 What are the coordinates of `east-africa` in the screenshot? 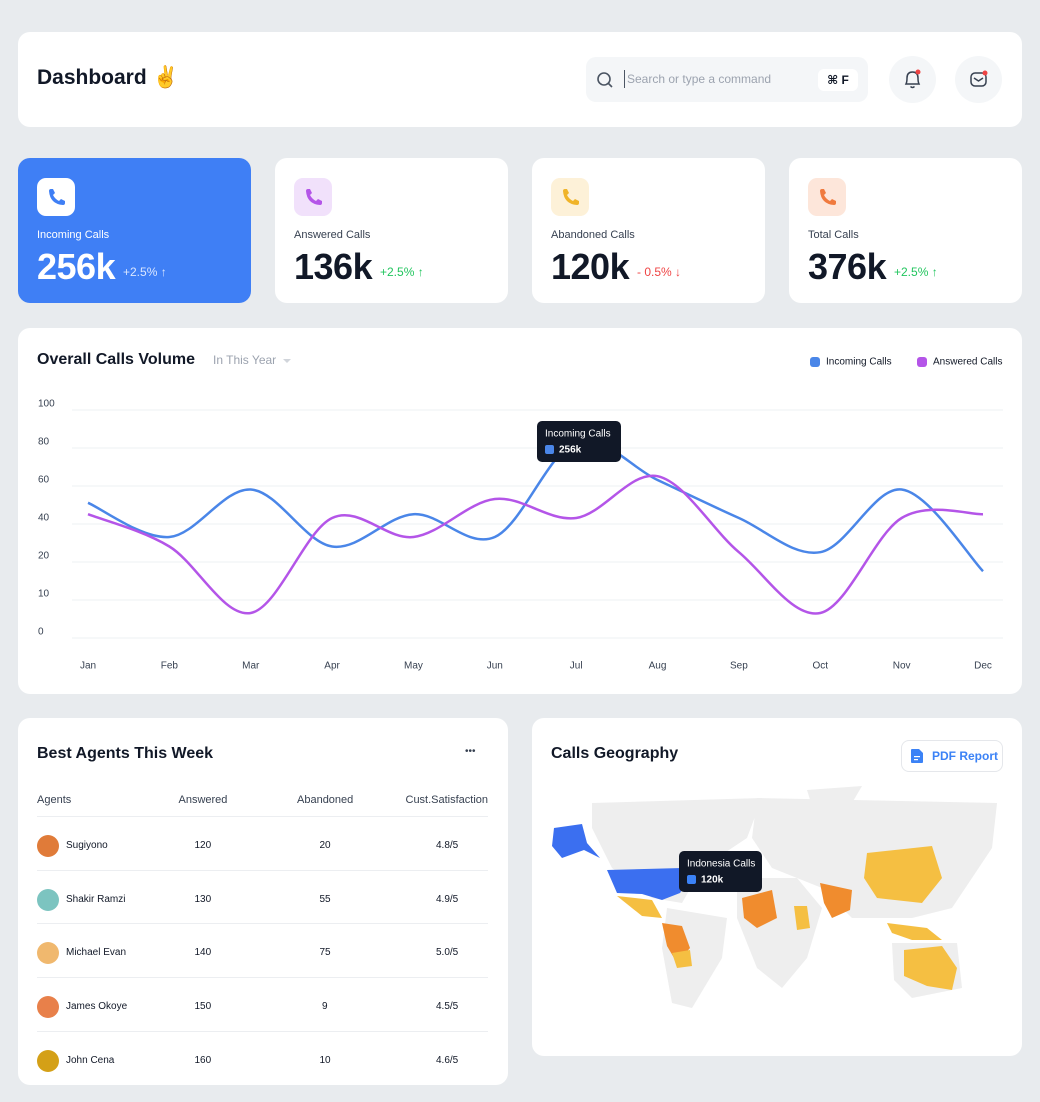 It's located at (802, 918).